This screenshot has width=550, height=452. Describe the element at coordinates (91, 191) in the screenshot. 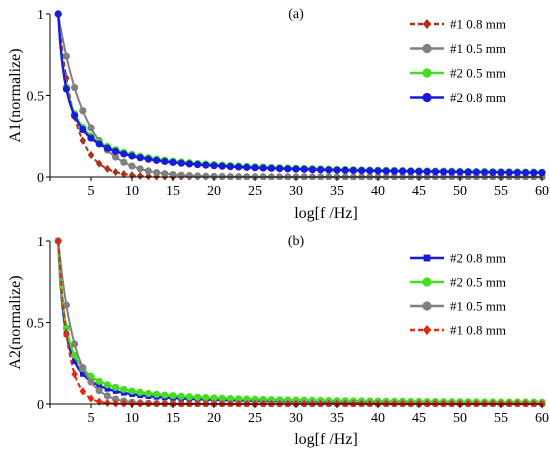

I see `x-tick-label: 5` at that location.